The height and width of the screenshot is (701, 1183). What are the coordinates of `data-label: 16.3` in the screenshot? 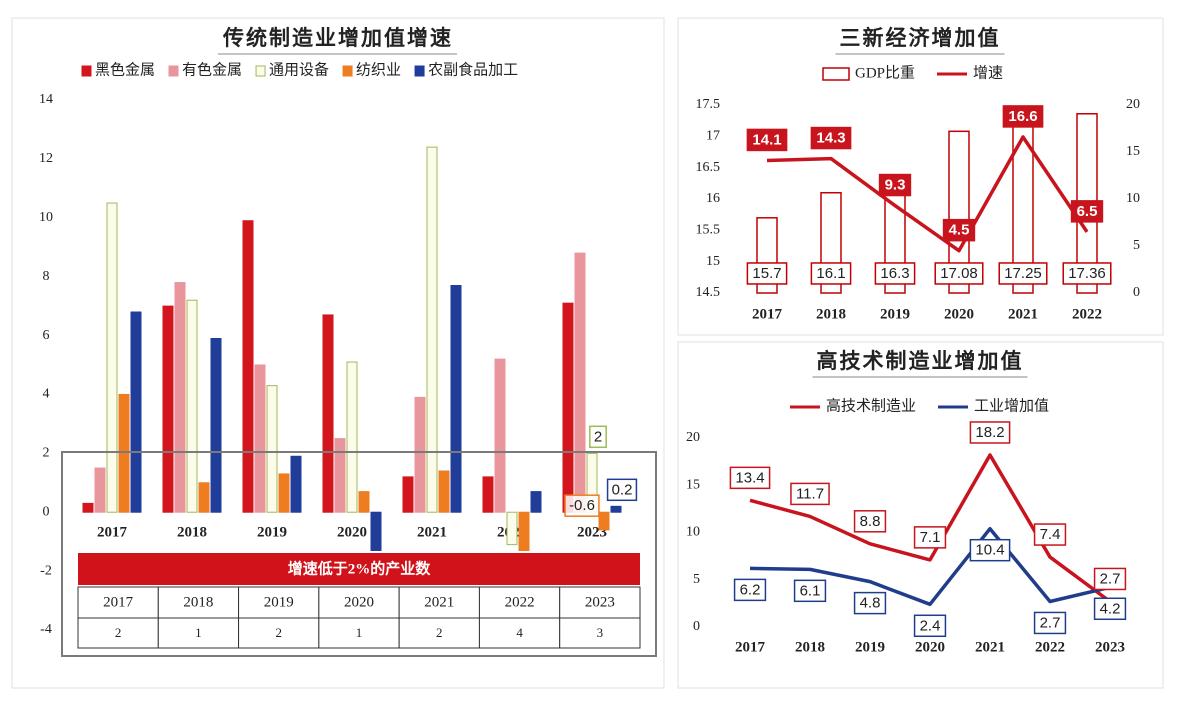 It's located at (894, 273).